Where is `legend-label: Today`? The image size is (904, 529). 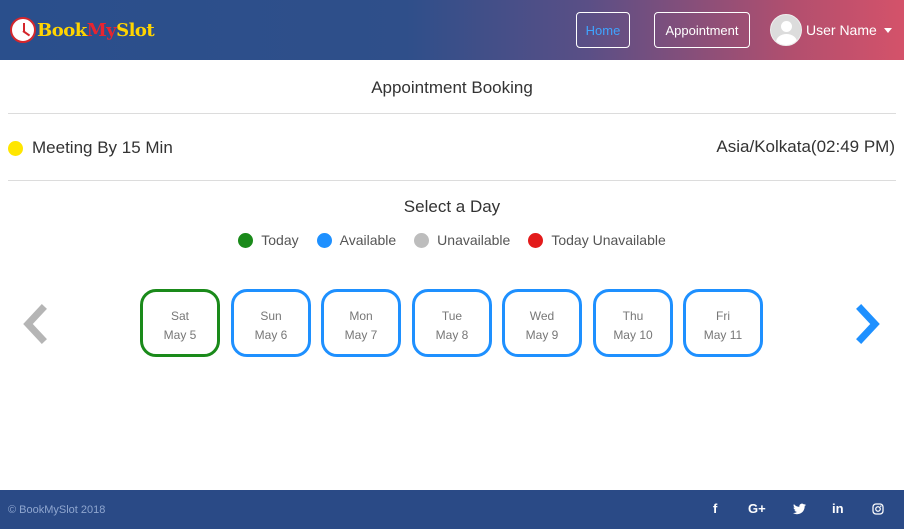
legend-label: Today is located at coordinates (280, 240).